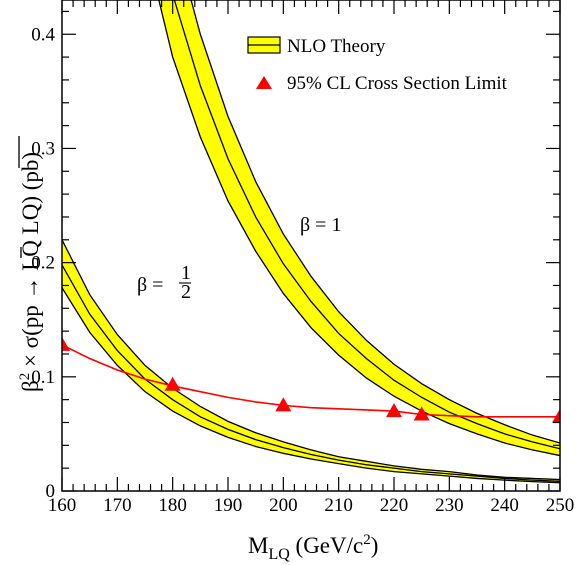 The image size is (577, 565). What do you see at coordinates (30, 345) in the screenshot?
I see `y-title-times-sigma: × σ(p` at bounding box center [30, 345].